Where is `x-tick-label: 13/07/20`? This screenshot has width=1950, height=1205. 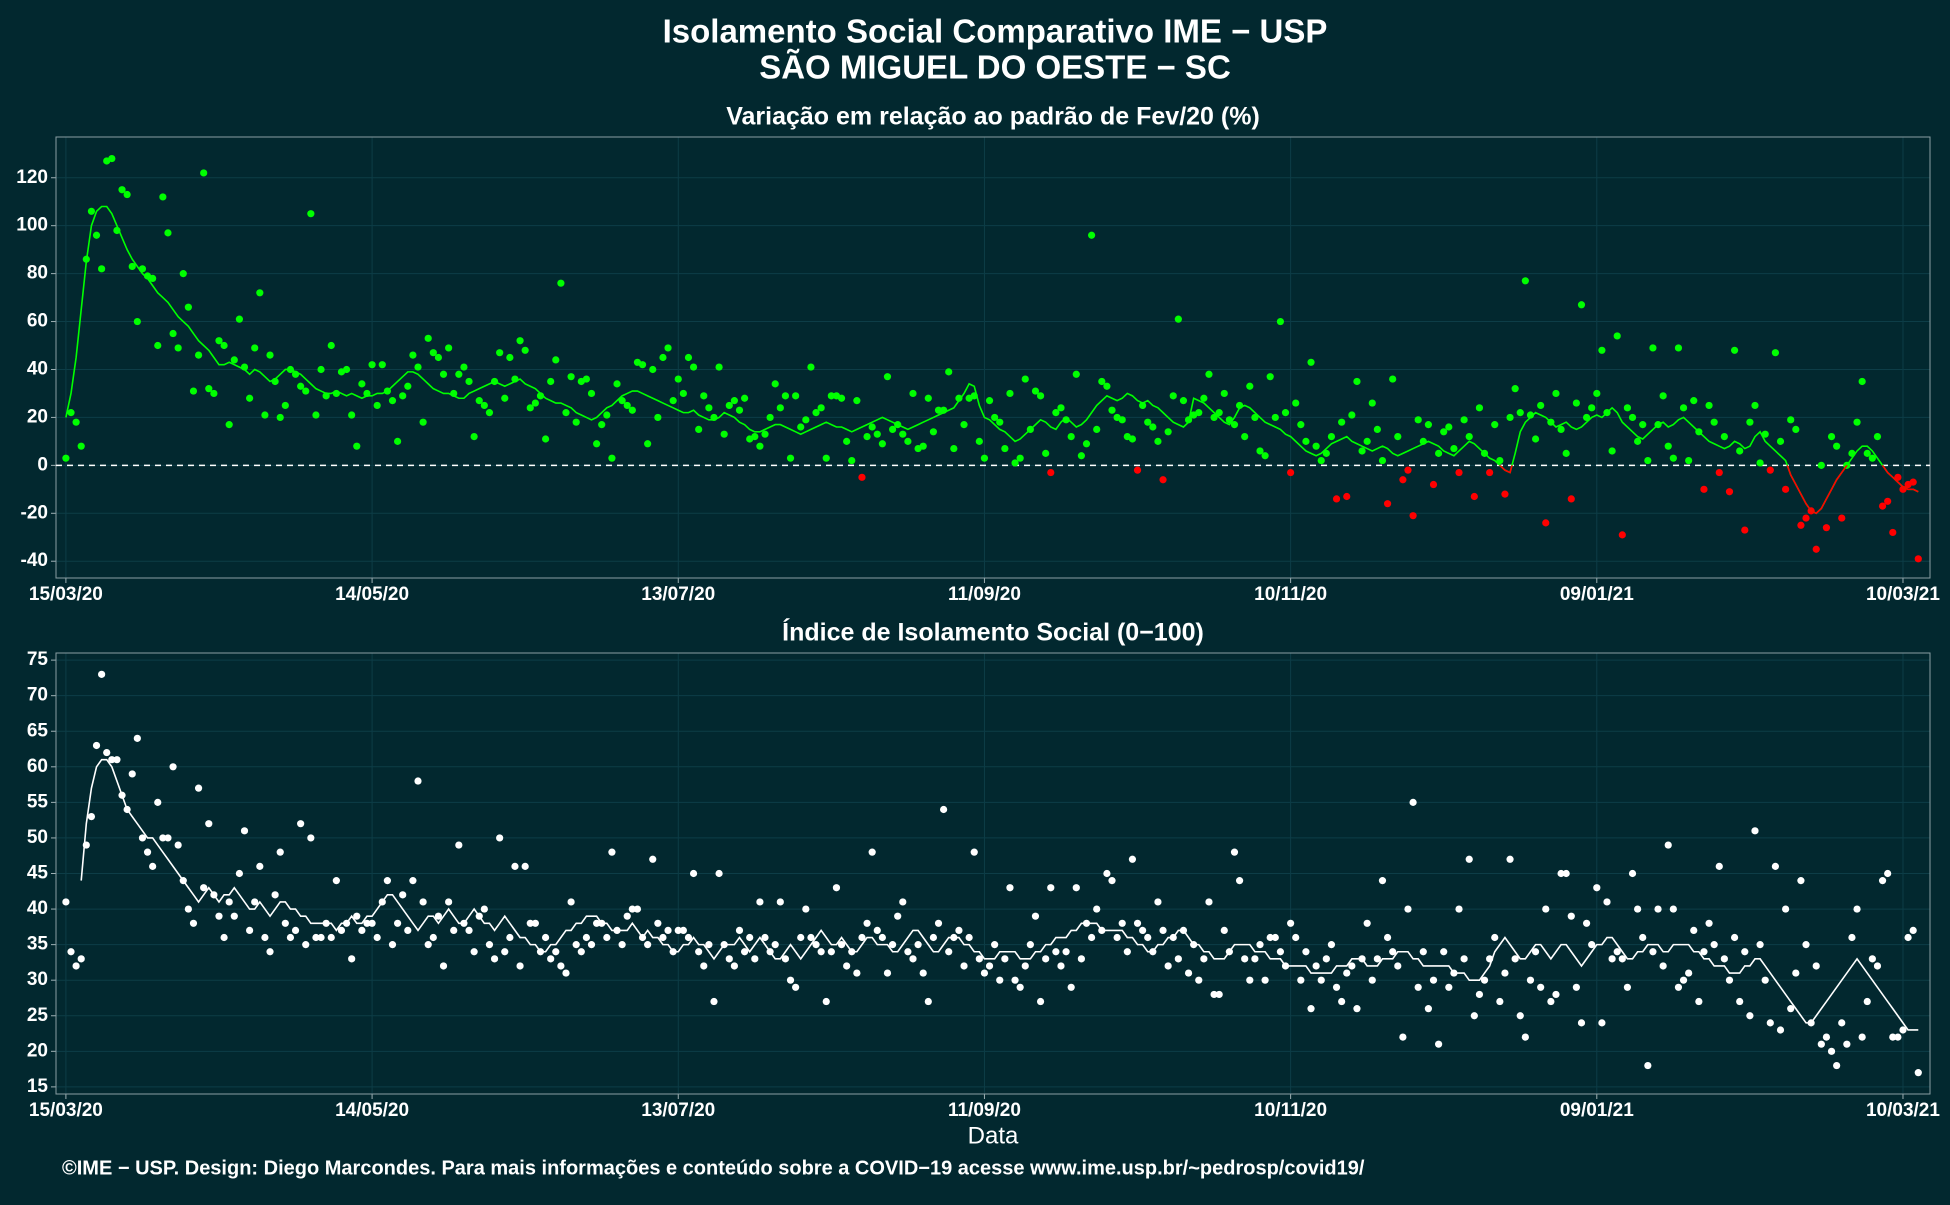
x-tick-label: 13/07/20 is located at coordinates (678, 594).